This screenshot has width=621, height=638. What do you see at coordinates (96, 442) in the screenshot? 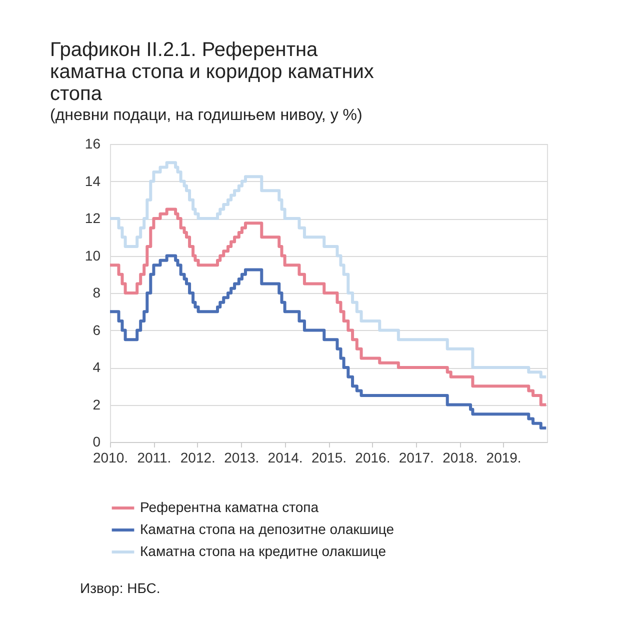
I see `y-tick-label: 0` at bounding box center [96, 442].